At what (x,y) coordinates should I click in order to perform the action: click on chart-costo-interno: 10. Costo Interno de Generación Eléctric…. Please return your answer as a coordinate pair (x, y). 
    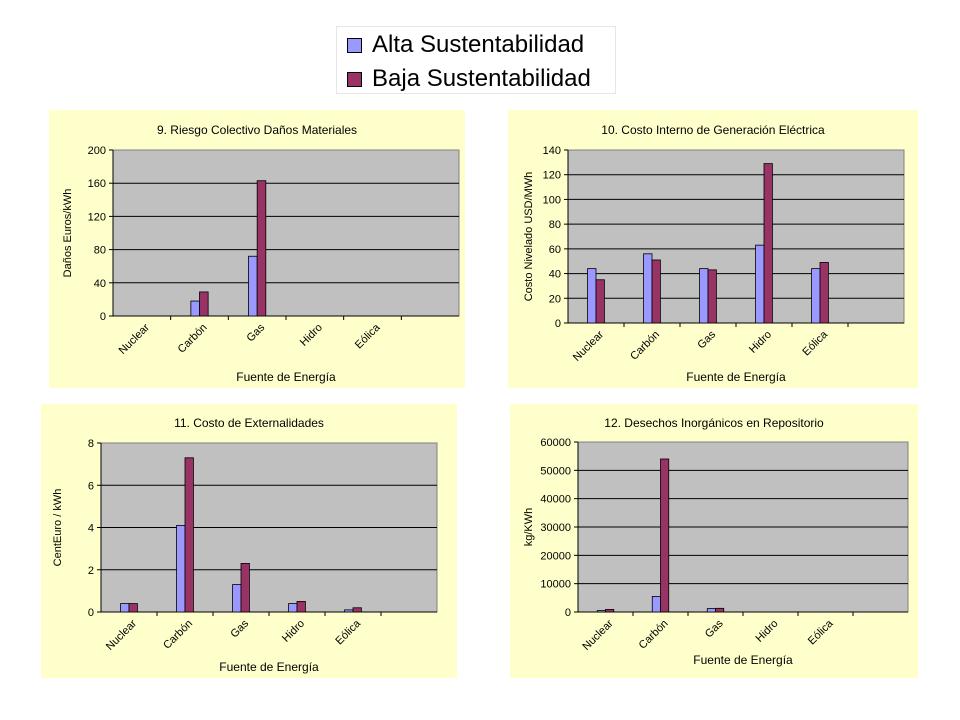
    Looking at the image, I should click on (714, 253).